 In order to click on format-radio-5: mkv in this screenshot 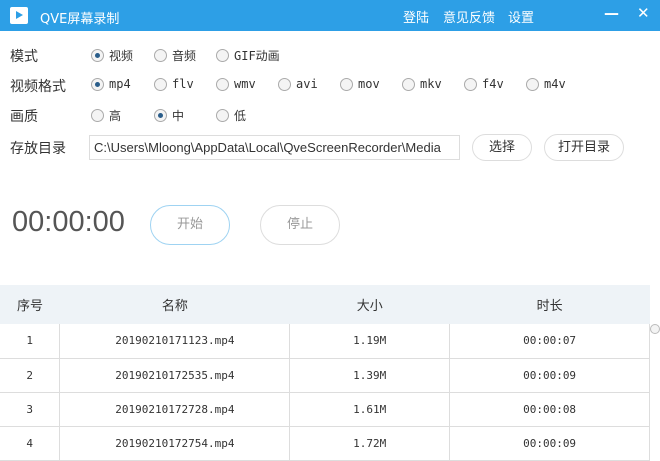, I will do `click(422, 84)`.